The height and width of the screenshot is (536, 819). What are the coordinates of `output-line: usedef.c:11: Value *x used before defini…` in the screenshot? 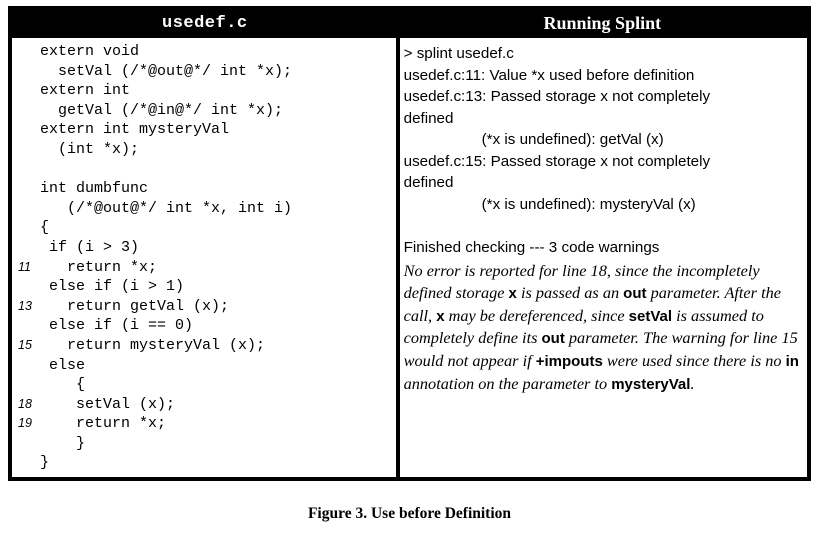 It's located at (549, 75).